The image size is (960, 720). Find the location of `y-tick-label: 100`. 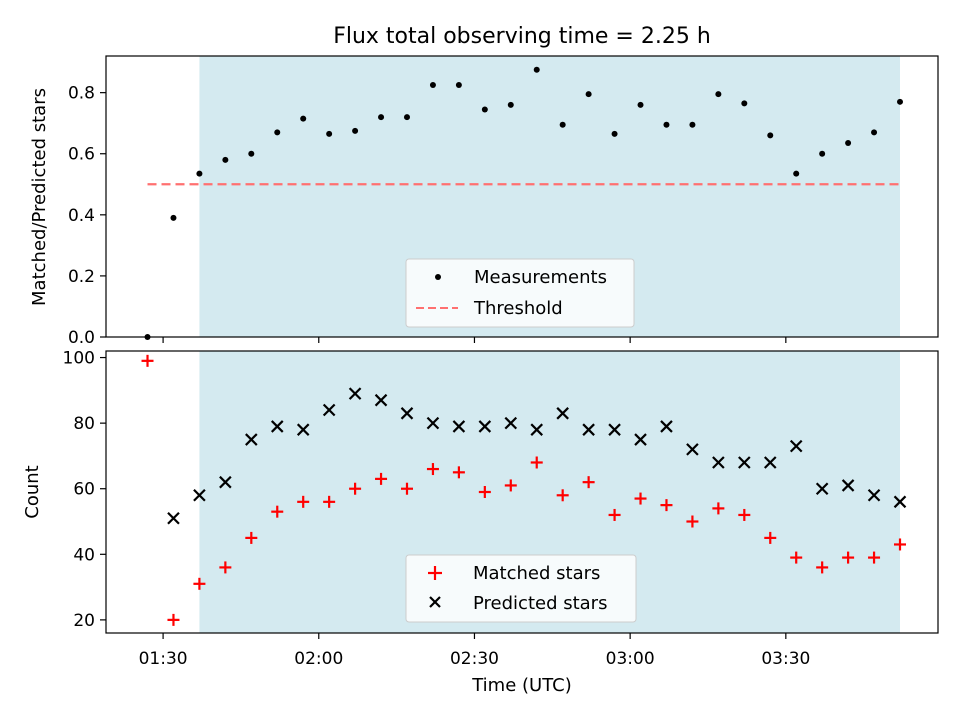

y-tick-label: 100 is located at coordinates (79, 359).